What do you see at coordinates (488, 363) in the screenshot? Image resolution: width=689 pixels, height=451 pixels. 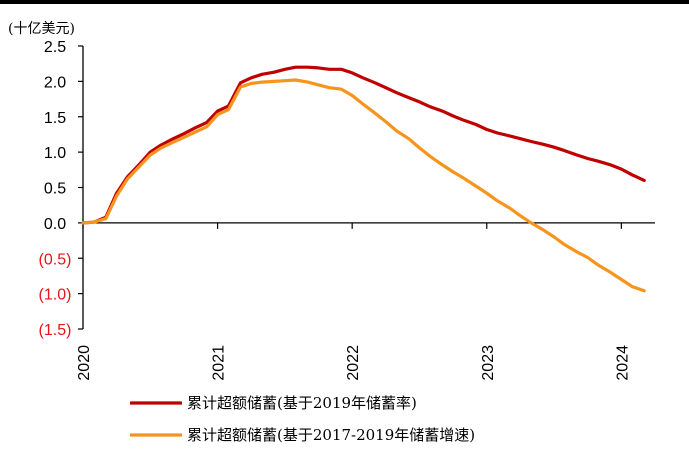 I see `x-tick-label: 2023` at bounding box center [488, 363].